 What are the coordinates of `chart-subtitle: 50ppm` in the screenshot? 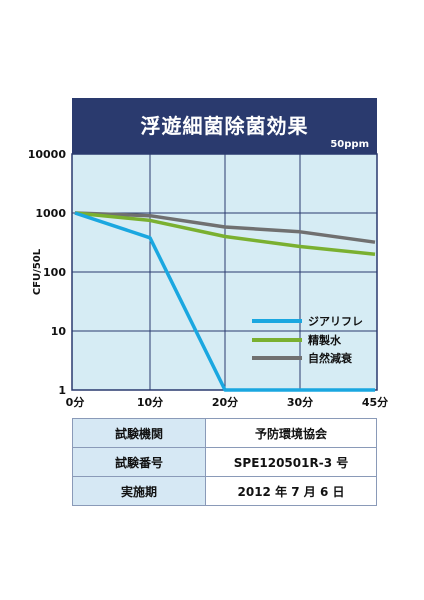 It's located at (349, 144).